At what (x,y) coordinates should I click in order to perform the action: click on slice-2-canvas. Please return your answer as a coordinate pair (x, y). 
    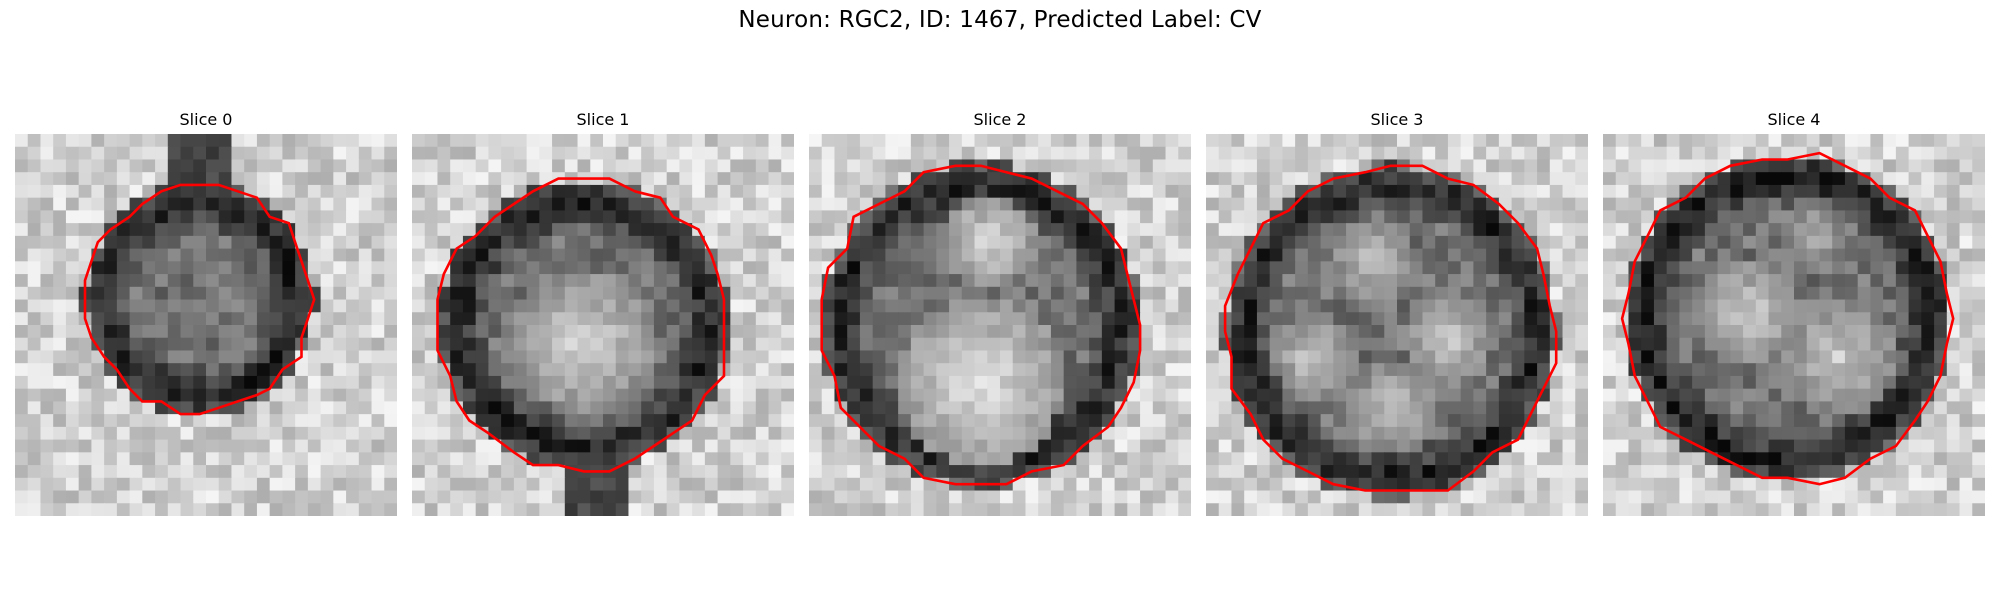
    Looking at the image, I should click on (1000, 325).